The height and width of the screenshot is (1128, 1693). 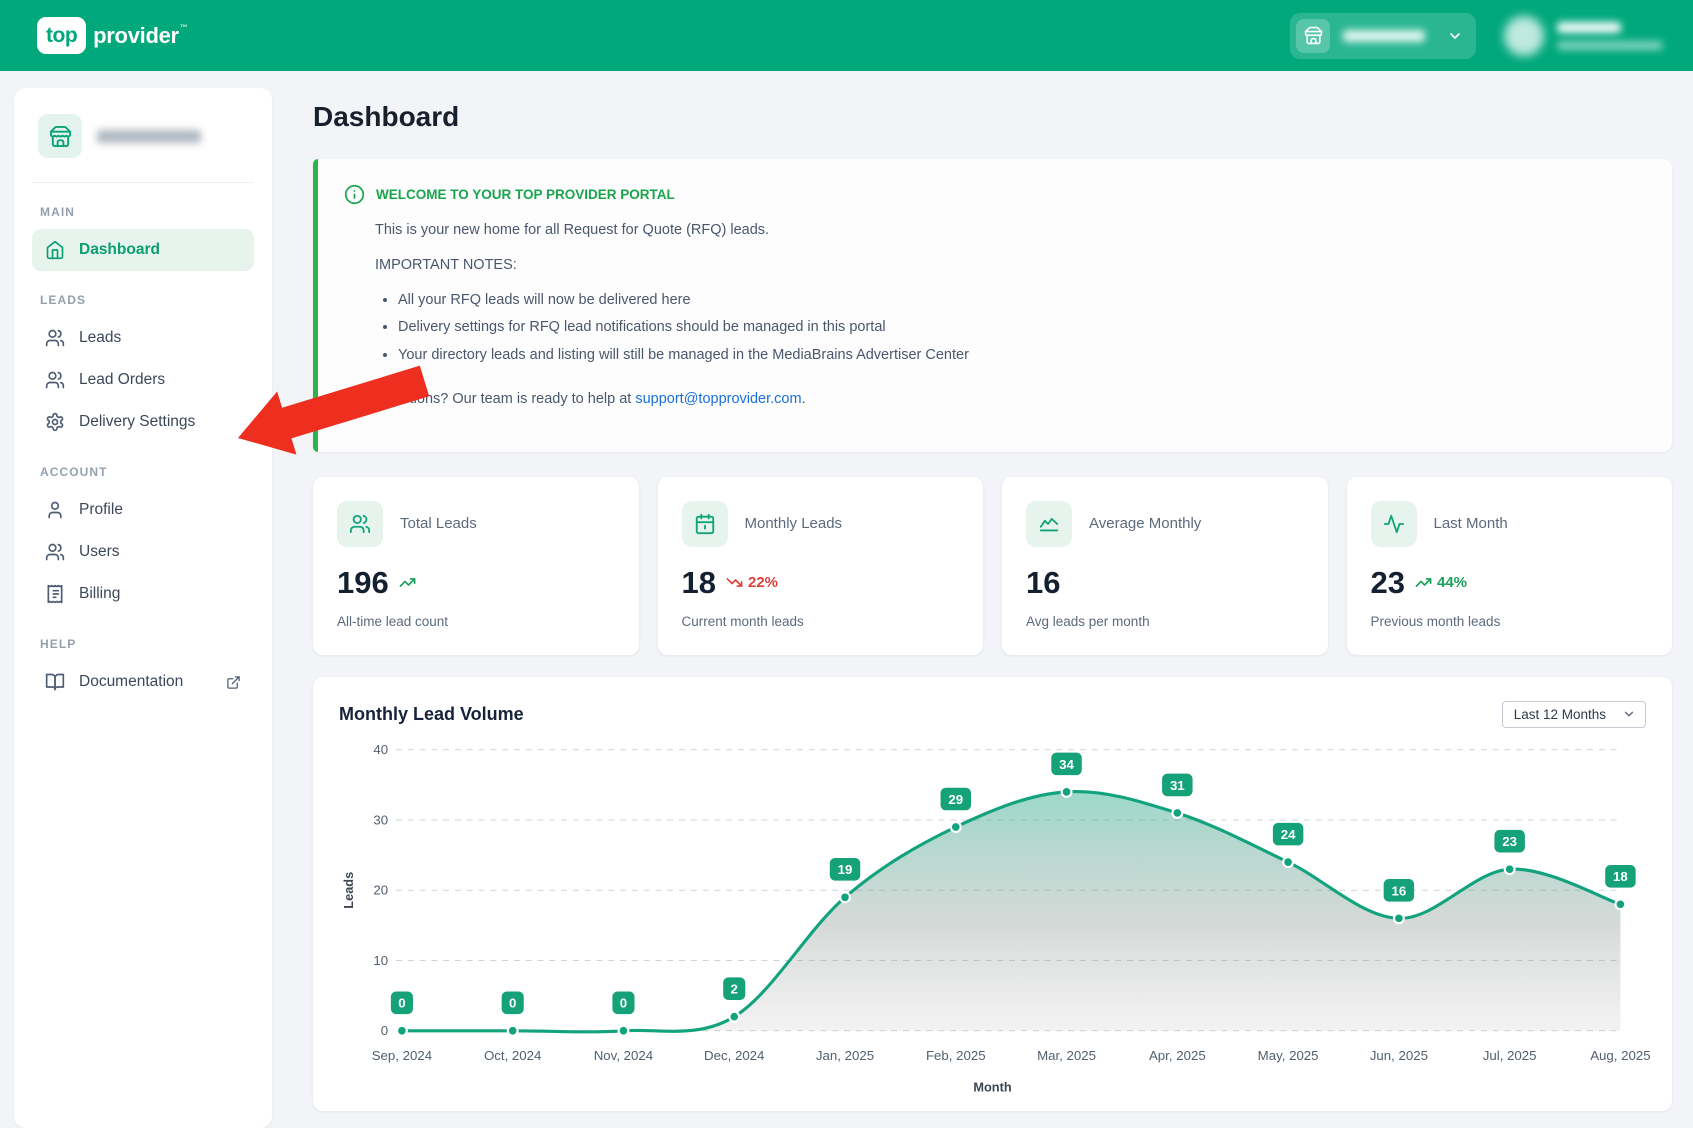 I want to click on header-right-cluster, so click(x=1476, y=35).